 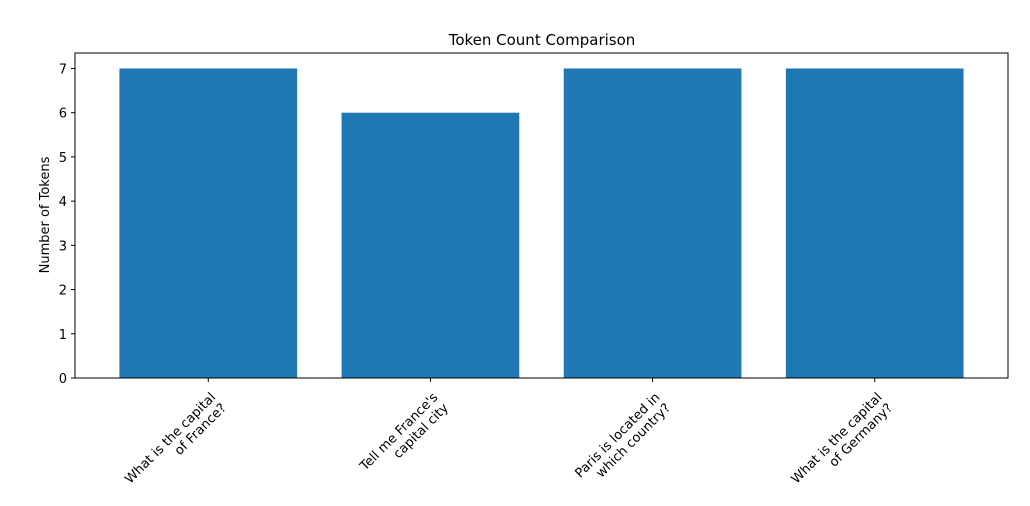 I want to click on y-tick-label: 7, so click(x=63, y=69).